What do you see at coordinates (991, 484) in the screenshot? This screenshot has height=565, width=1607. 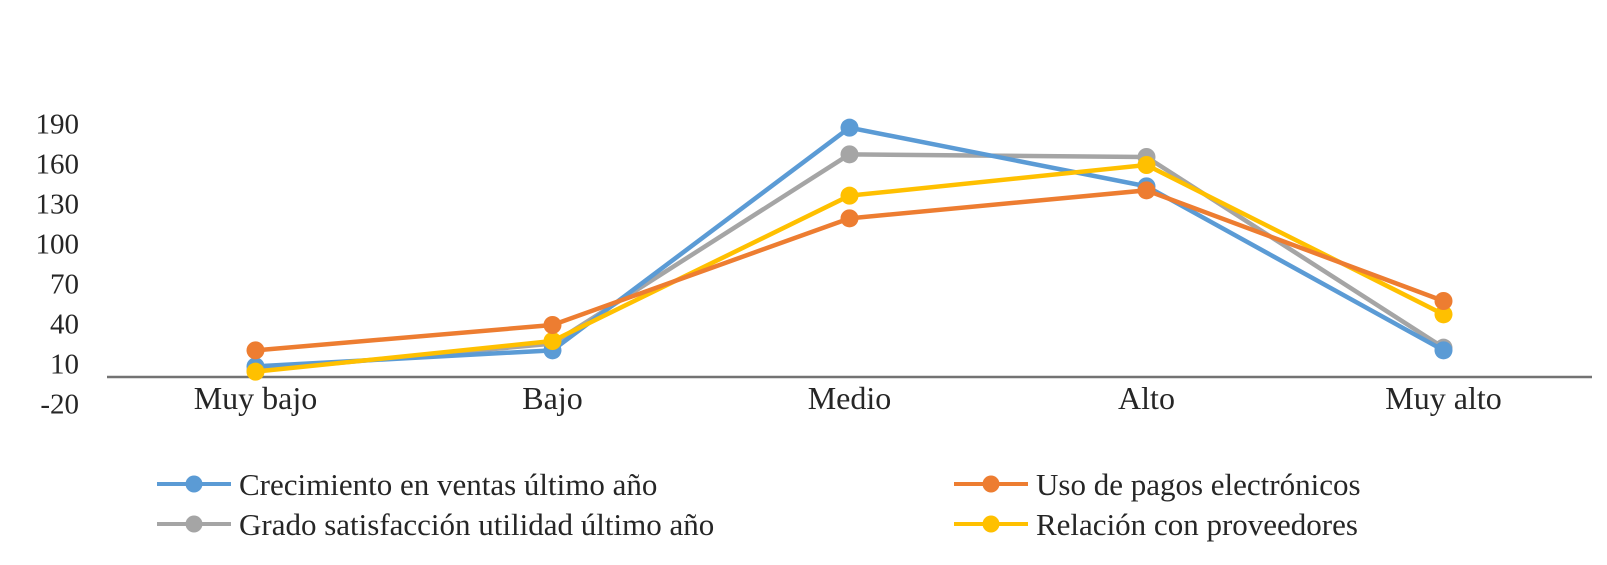 I see `legend-marker-uso-pagos-icon` at bounding box center [991, 484].